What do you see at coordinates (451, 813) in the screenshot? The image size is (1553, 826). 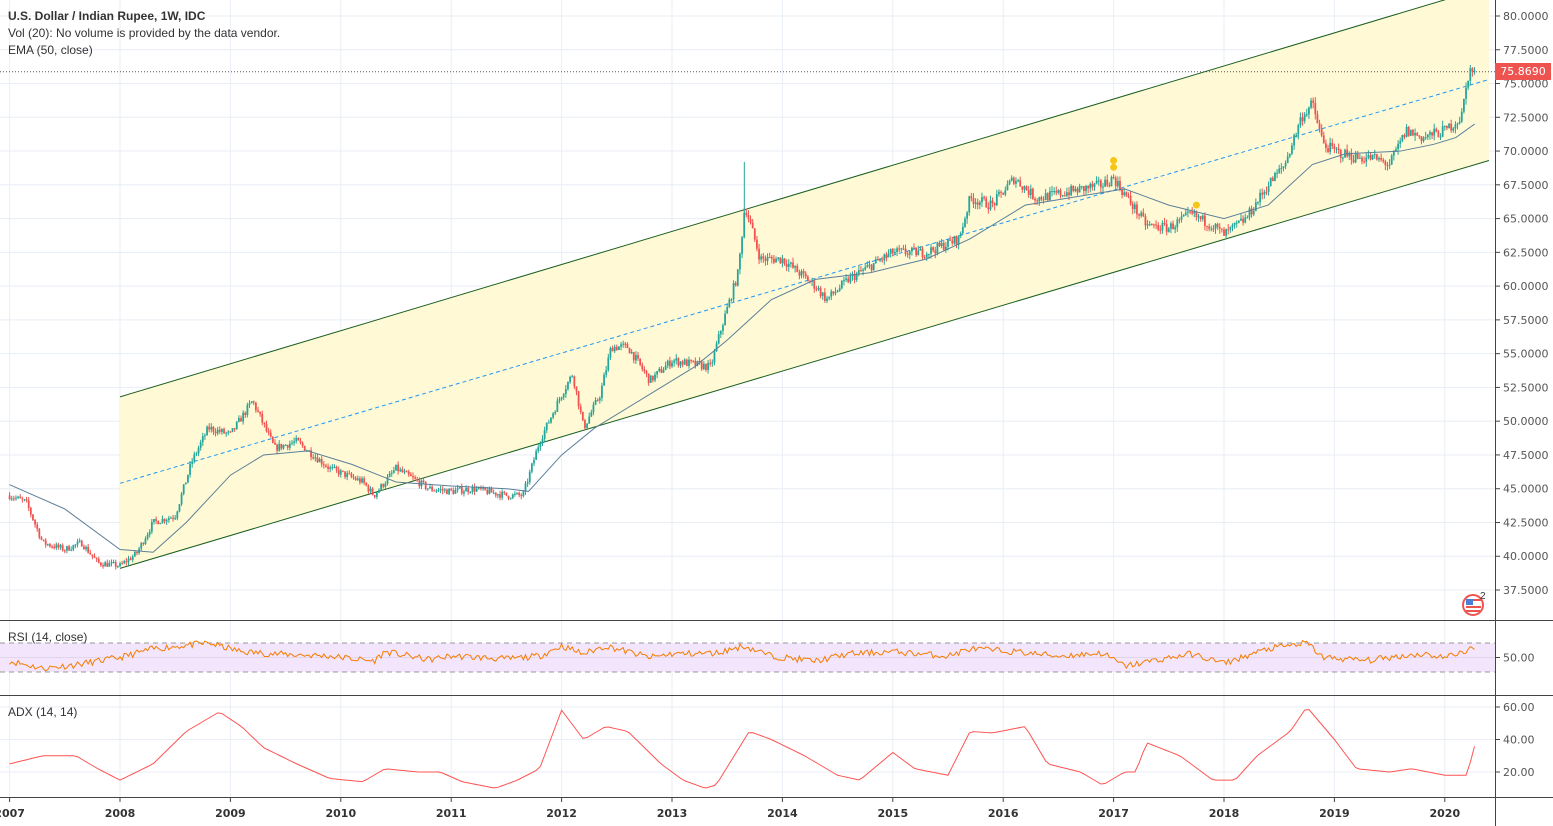 I see `time-axis-label: 2011` at bounding box center [451, 813].